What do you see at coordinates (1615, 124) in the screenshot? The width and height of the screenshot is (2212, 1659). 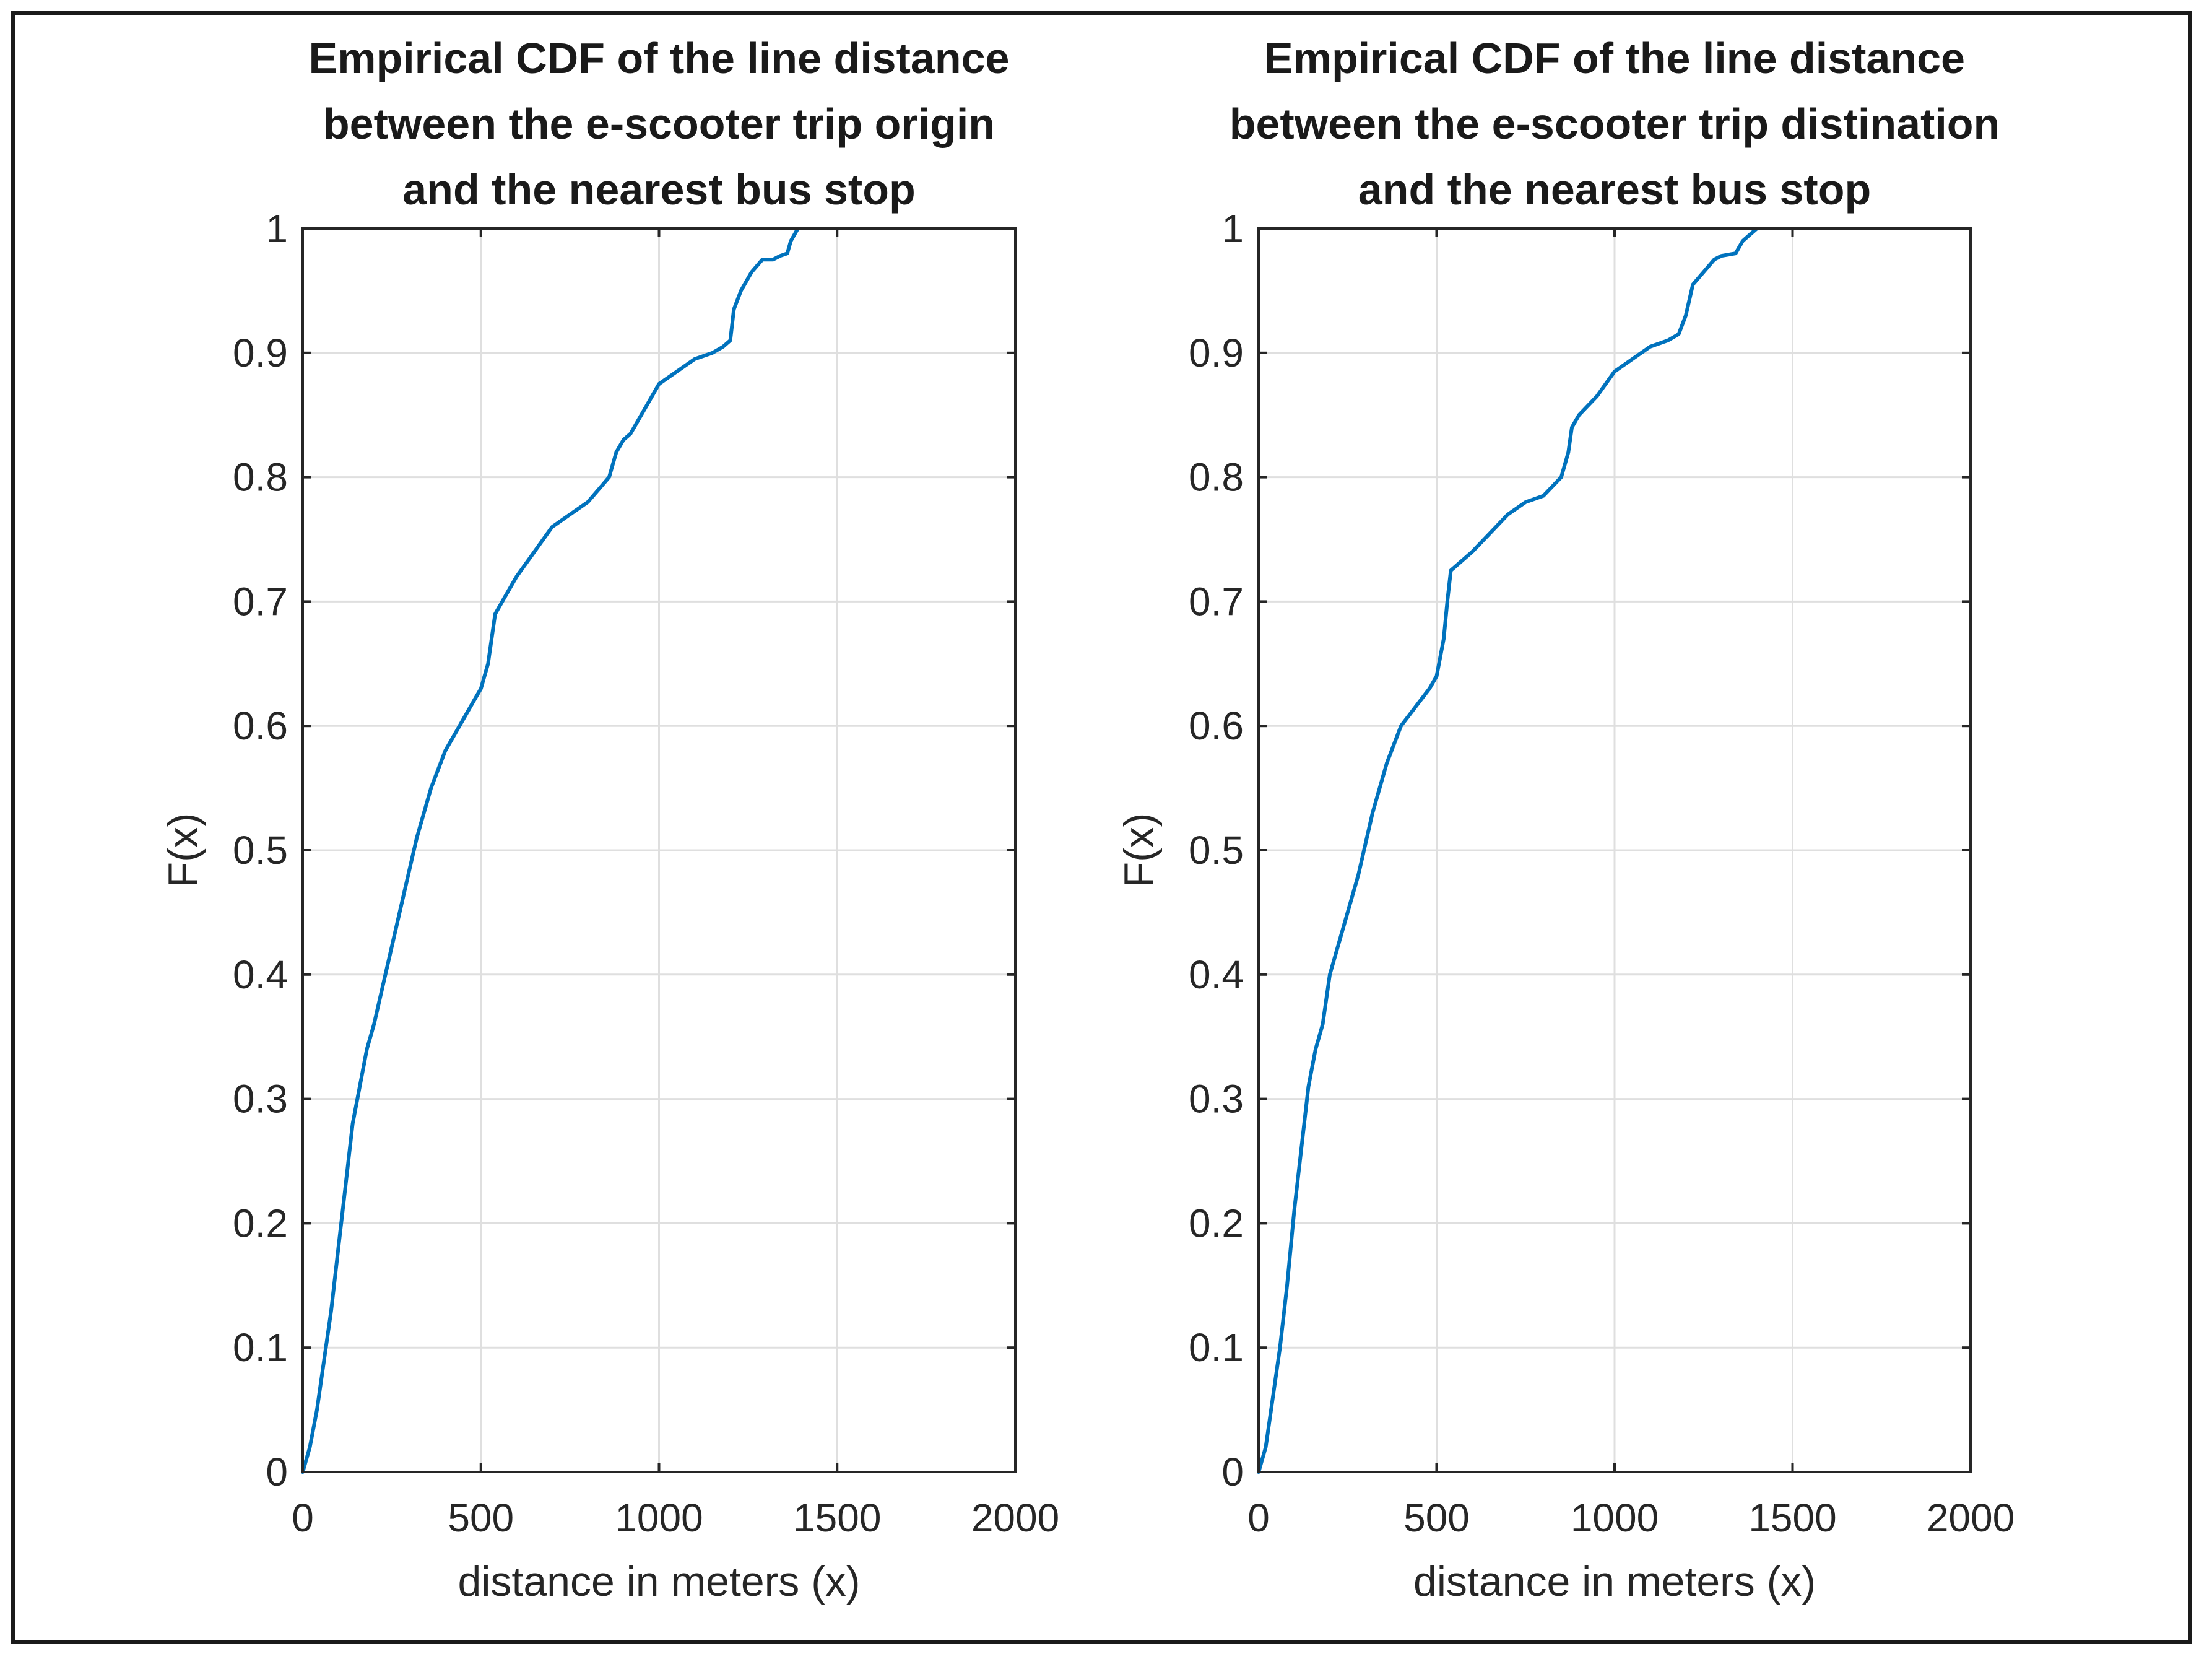 I see `chart-title-line: between the e-scooter trip distination` at bounding box center [1615, 124].